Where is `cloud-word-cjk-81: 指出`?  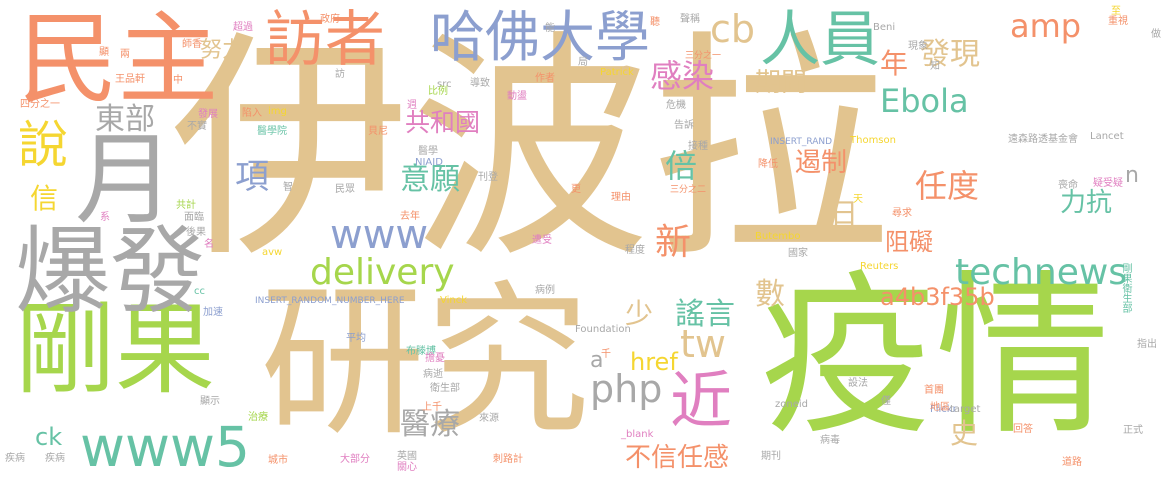
cloud-word-cjk-81: 指出 is located at coordinates (1147, 344).